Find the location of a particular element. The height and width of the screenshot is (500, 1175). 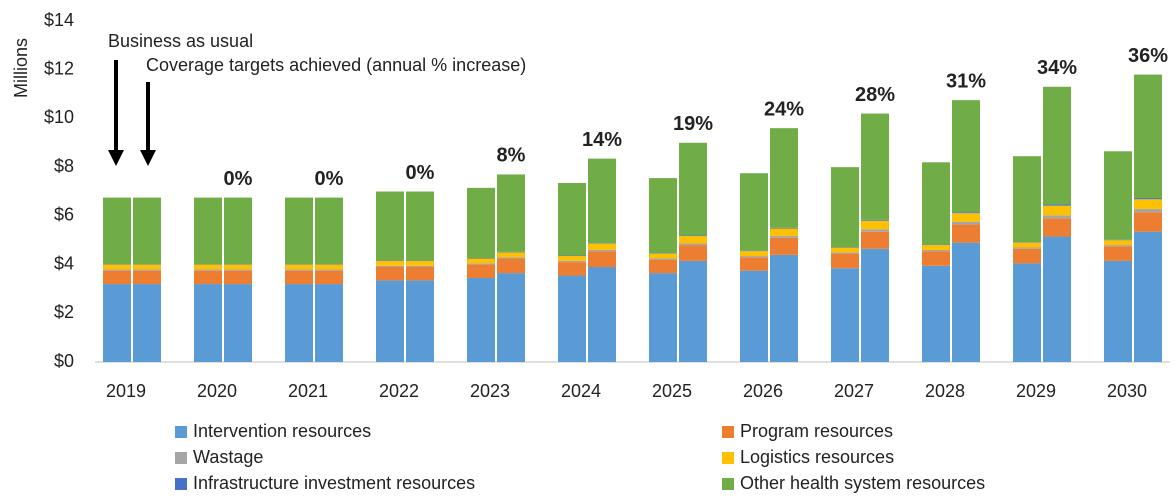

x-tick-label: 2028 is located at coordinates (945, 391).